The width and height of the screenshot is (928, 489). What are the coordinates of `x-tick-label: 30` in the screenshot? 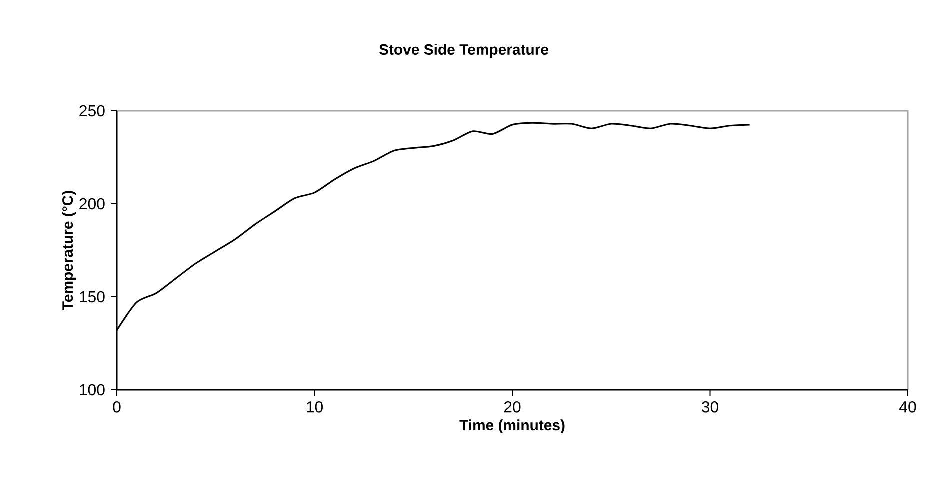 It's located at (710, 407).